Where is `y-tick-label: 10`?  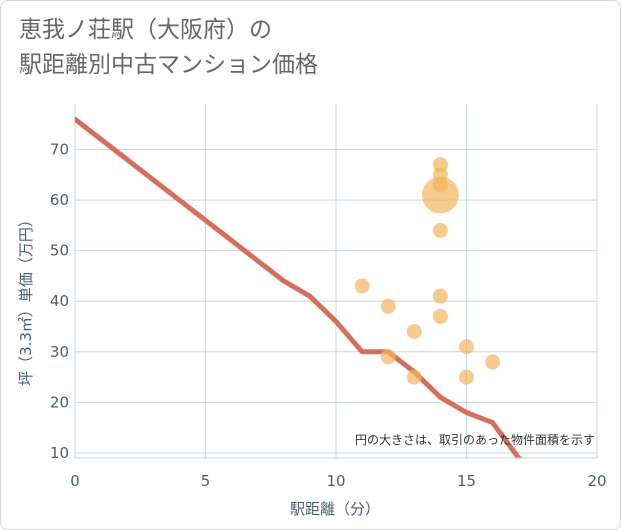 y-tick-label: 10 is located at coordinates (59, 453).